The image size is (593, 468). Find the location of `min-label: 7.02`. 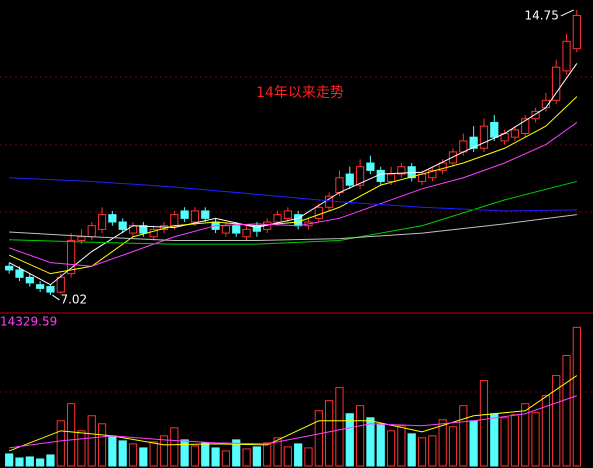

min-label: 7.02 is located at coordinates (73, 300).